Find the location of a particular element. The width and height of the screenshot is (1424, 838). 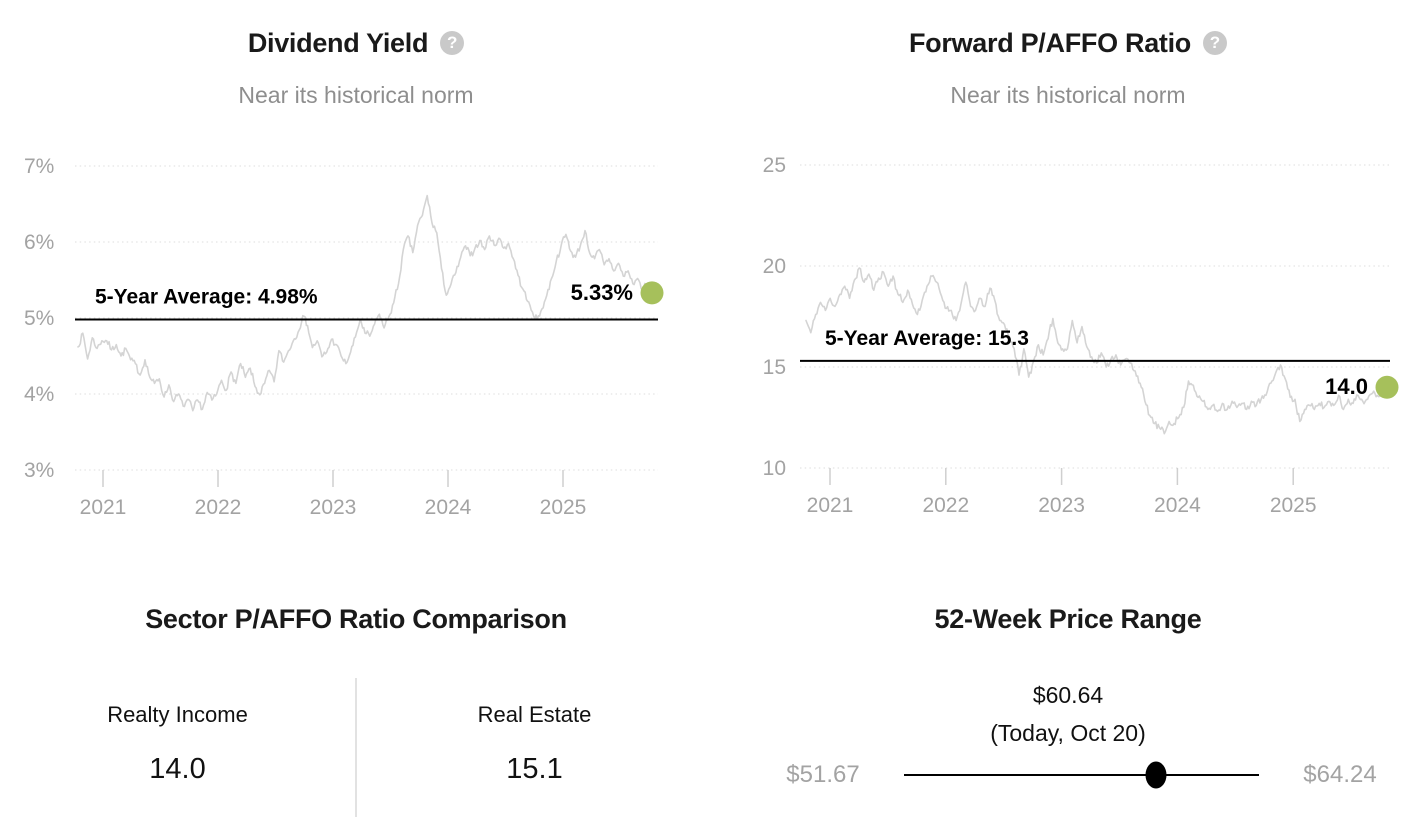

comparison-item-value: 14.0 is located at coordinates (177, 769).